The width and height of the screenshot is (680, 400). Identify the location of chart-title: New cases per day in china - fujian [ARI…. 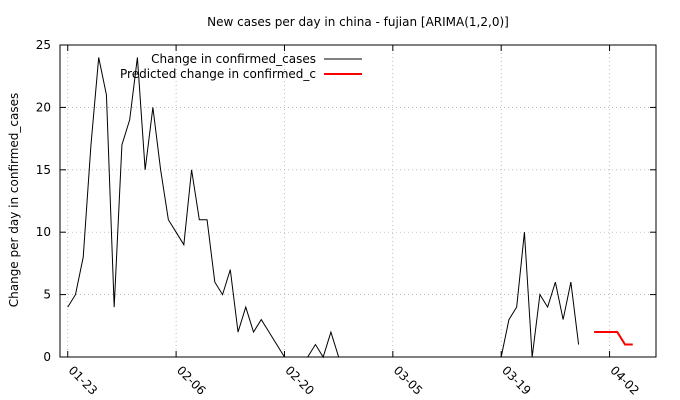
(358, 22).